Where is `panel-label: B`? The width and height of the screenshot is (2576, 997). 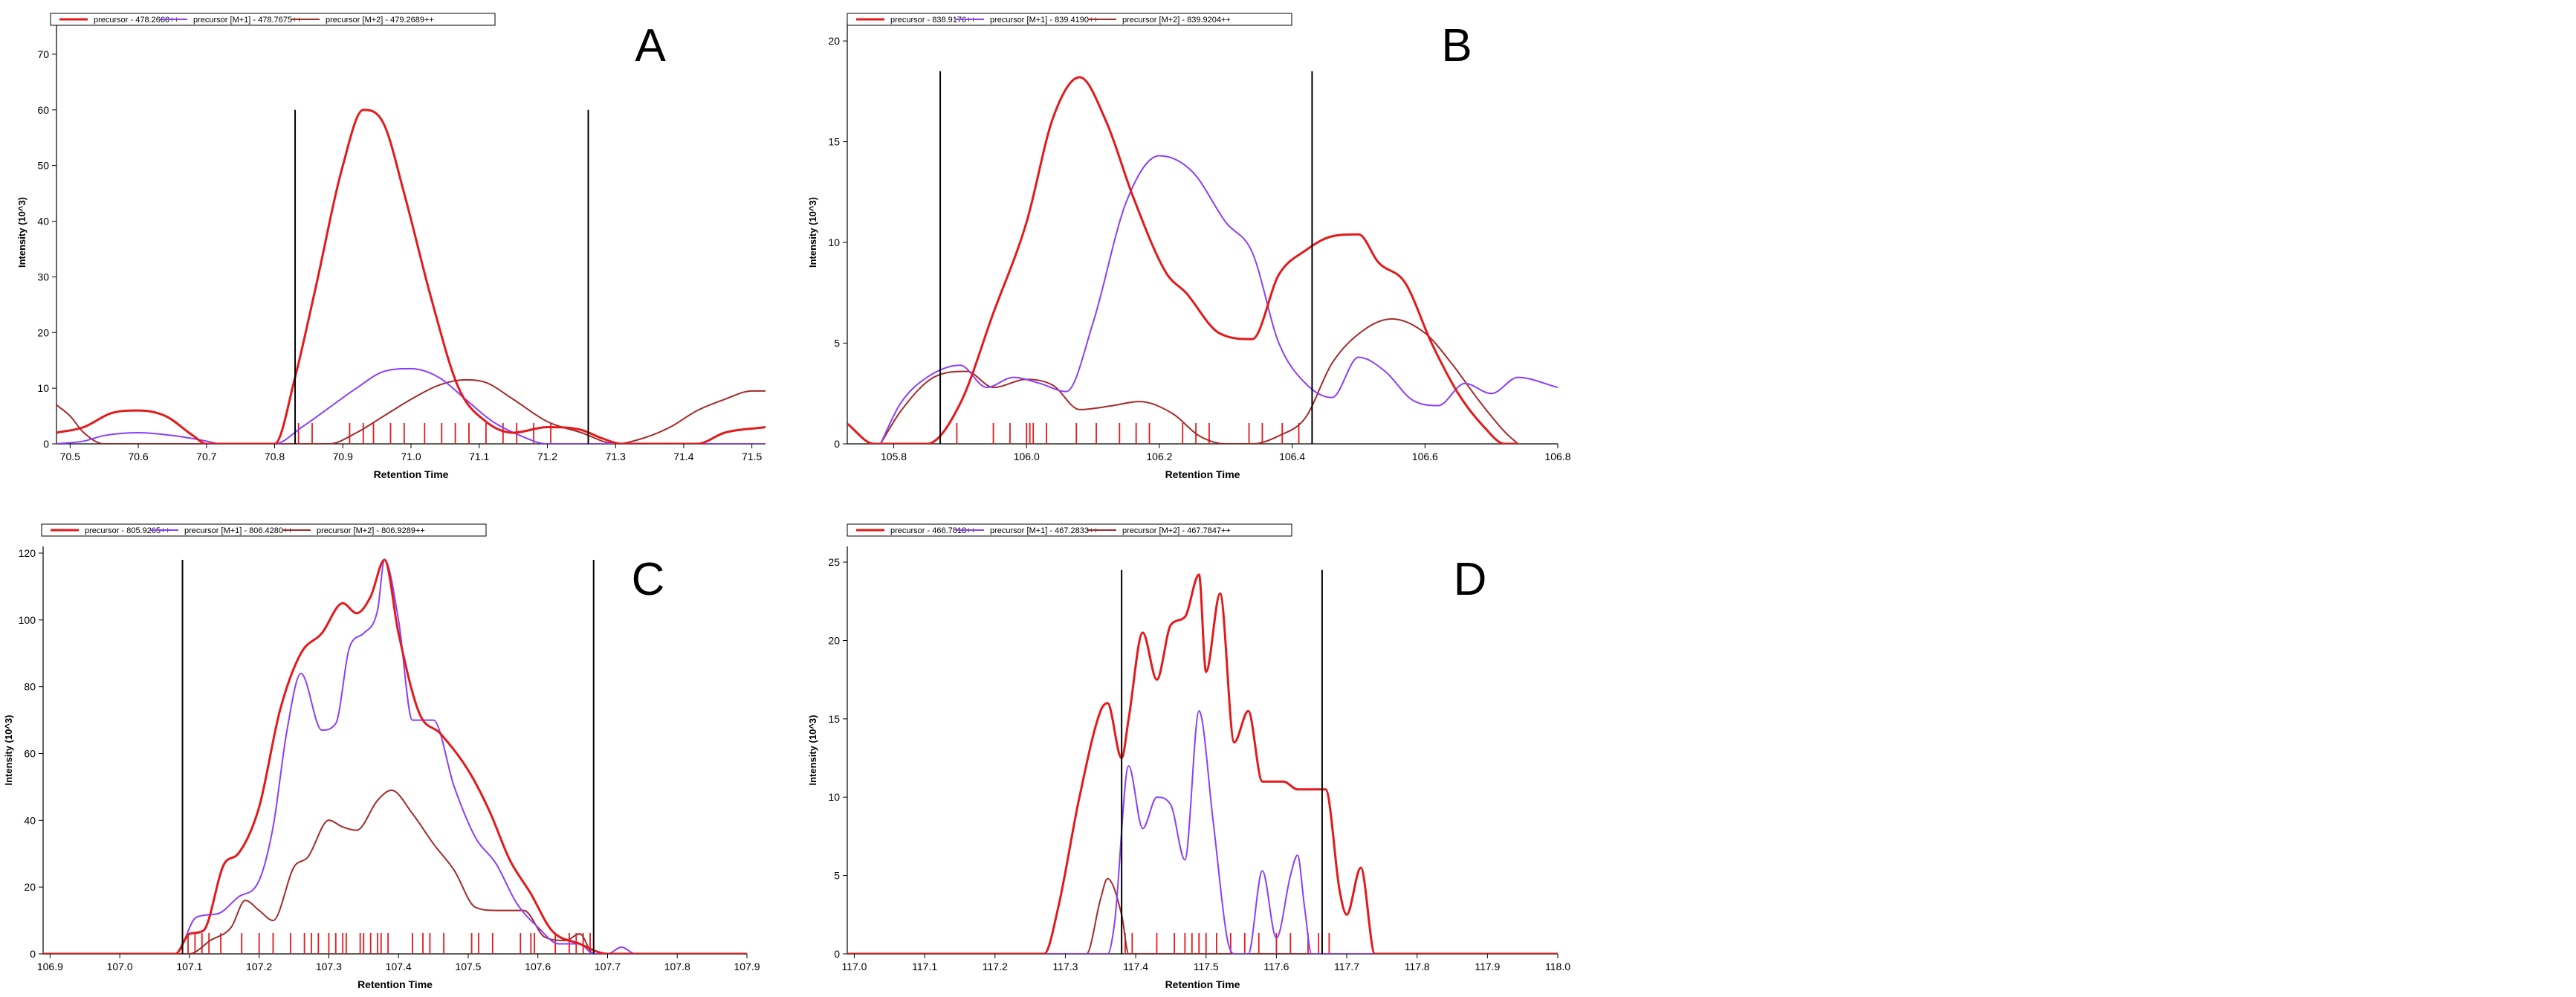
panel-label: B is located at coordinates (1456, 45).